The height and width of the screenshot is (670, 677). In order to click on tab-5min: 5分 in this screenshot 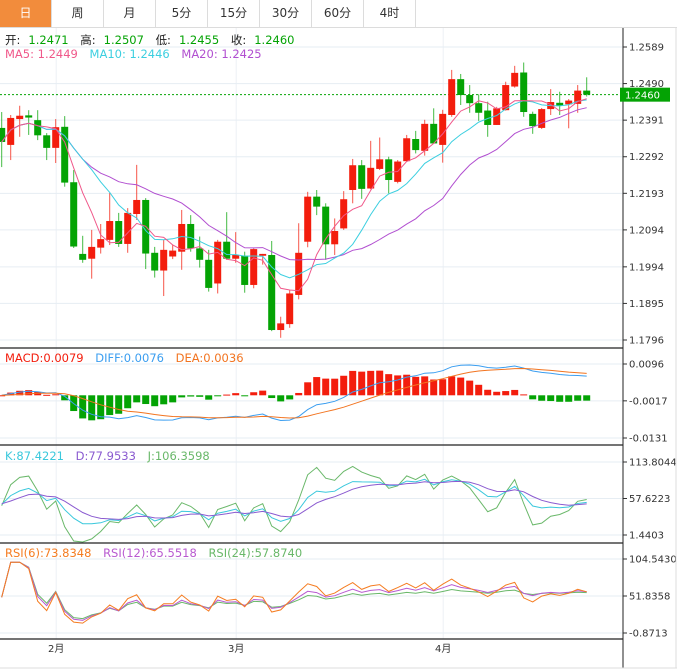, I will do `click(182, 13)`.